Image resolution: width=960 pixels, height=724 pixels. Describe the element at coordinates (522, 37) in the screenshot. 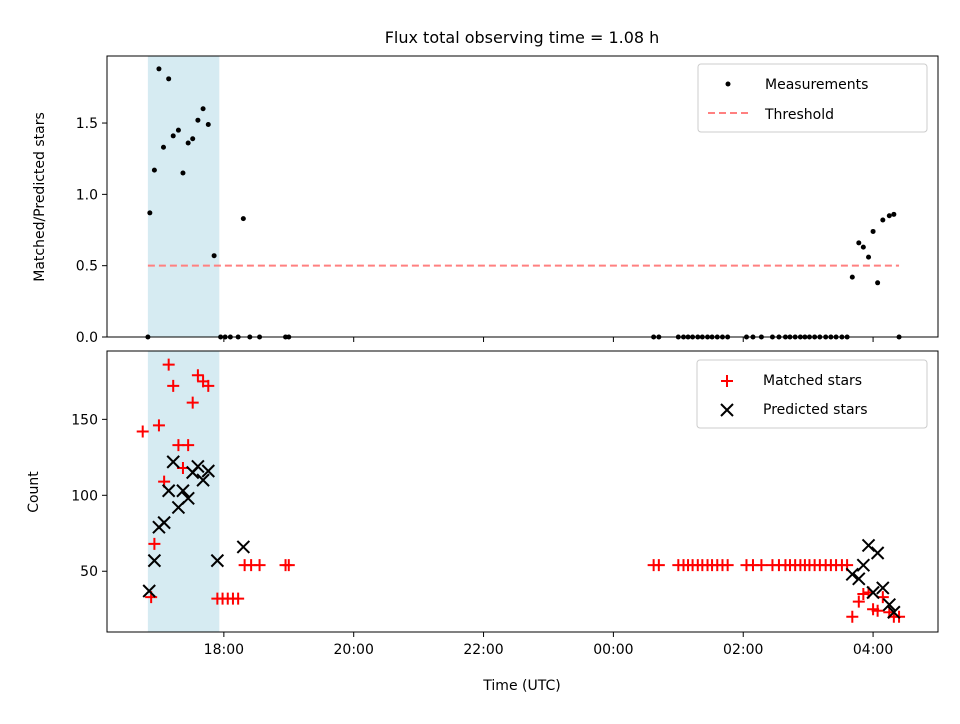

I see `chart-title: Flux total observing time = 1.08 h` at that location.